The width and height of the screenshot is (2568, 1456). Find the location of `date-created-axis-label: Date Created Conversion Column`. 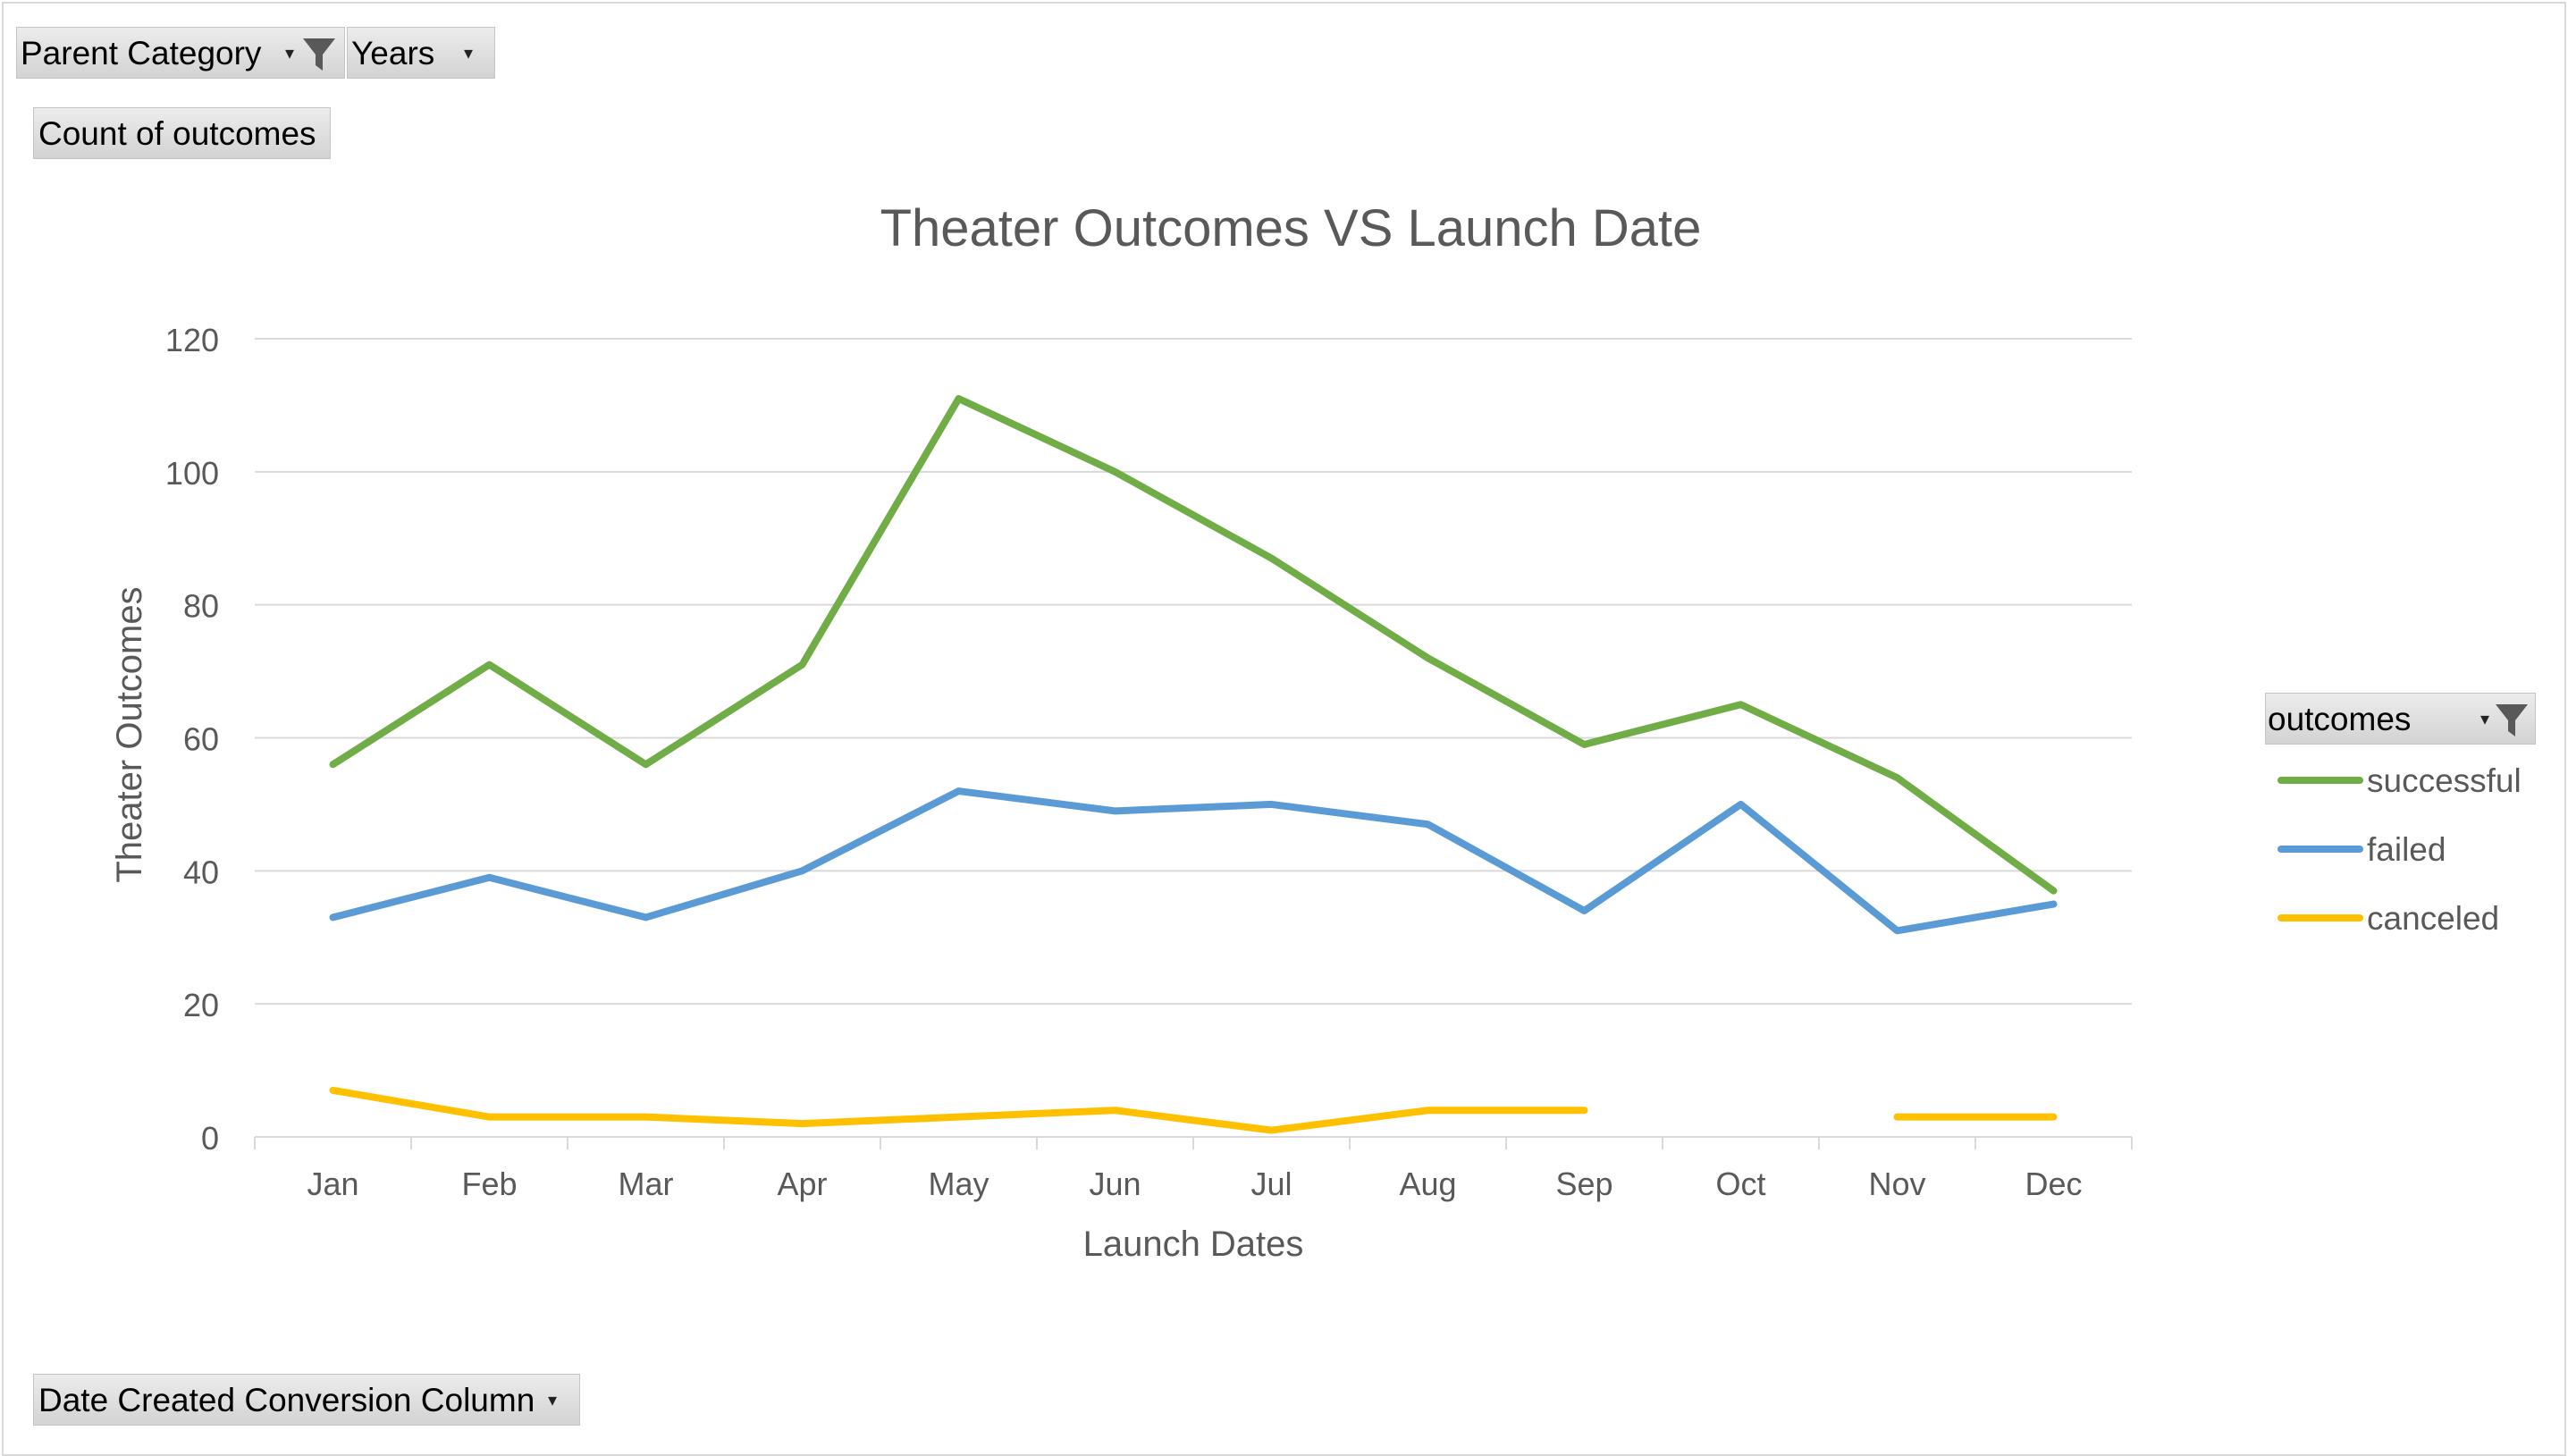

date-created-axis-label: Date Created Conversion Column is located at coordinates (286, 1400).